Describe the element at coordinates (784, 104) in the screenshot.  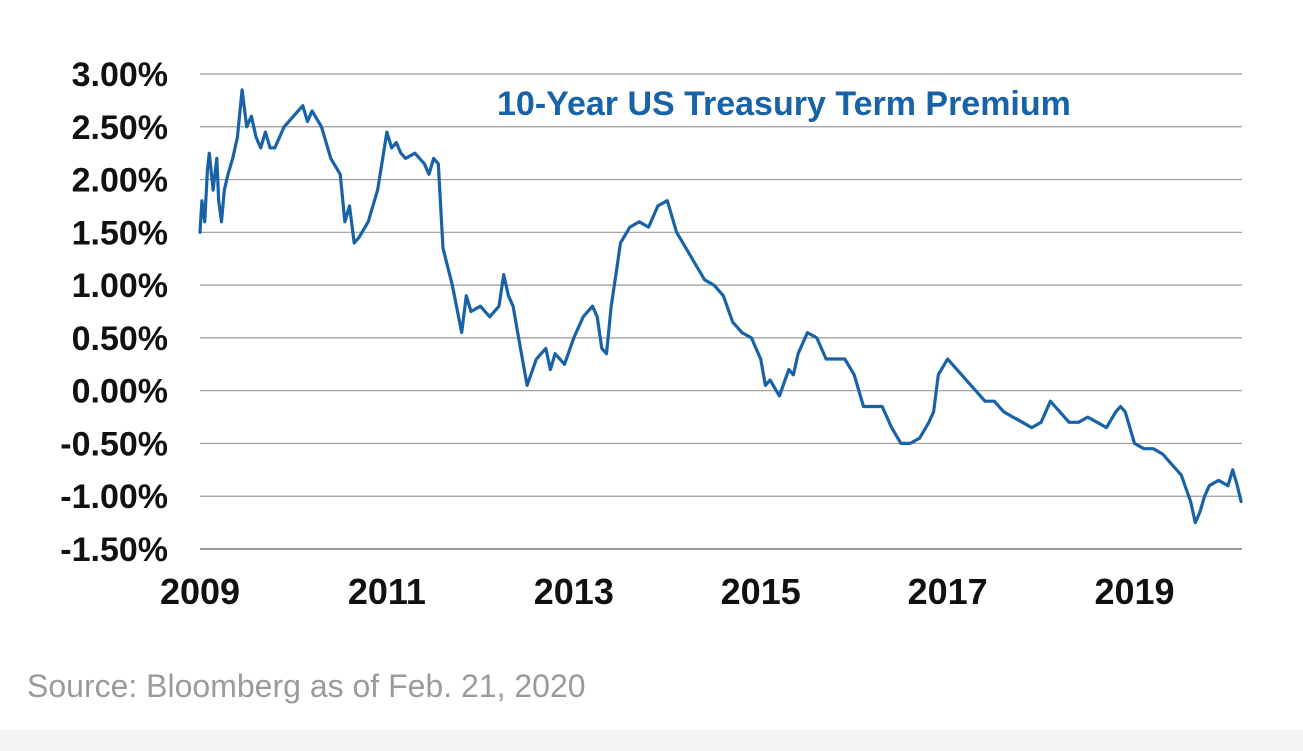
I see `chart-title: 10-Year US Treasury Term Premium` at that location.